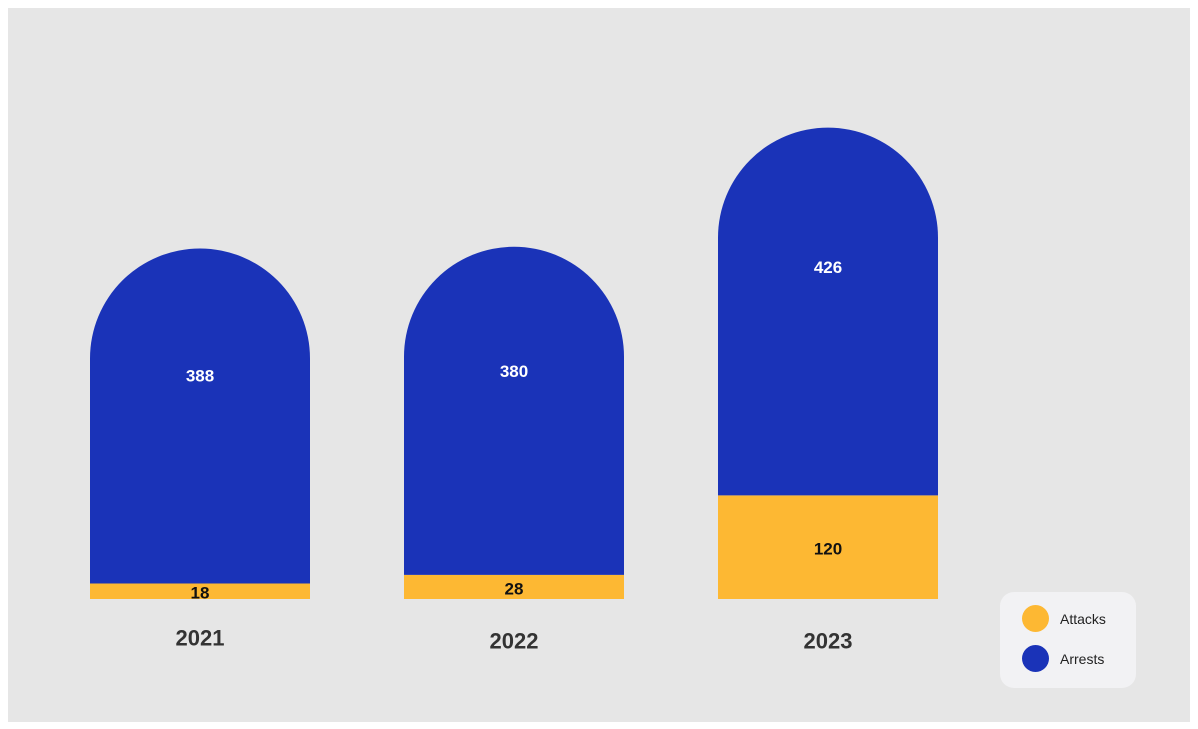 This screenshot has width=1198, height=729. Describe the element at coordinates (514, 410) in the screenshot. I see `bar-arrests-2022` at that location.